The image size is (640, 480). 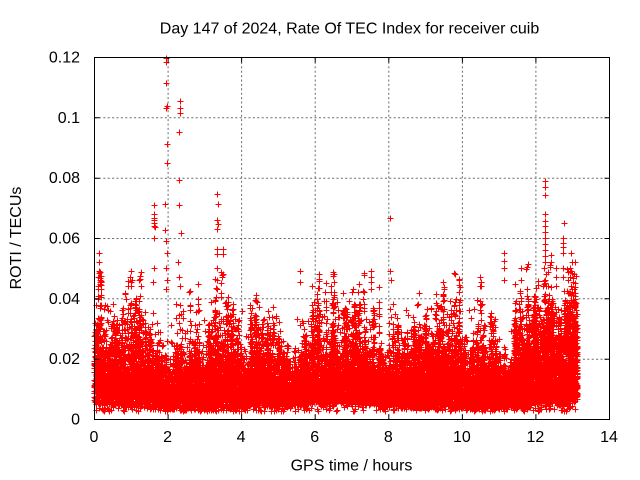 What do you see at coordinates (64, 299) in the screenshot?
I see `svg-text: 0.04` at bounding box center [64, 299].